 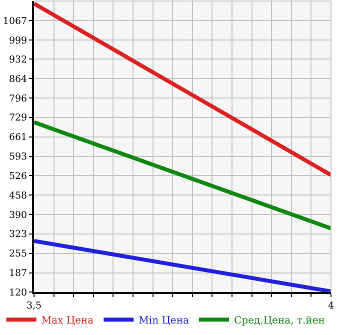 What do you see at coordinates (15, 21) in the screenshot?
I see `y-tick-label: 1067` at bounding box center [15, 21].